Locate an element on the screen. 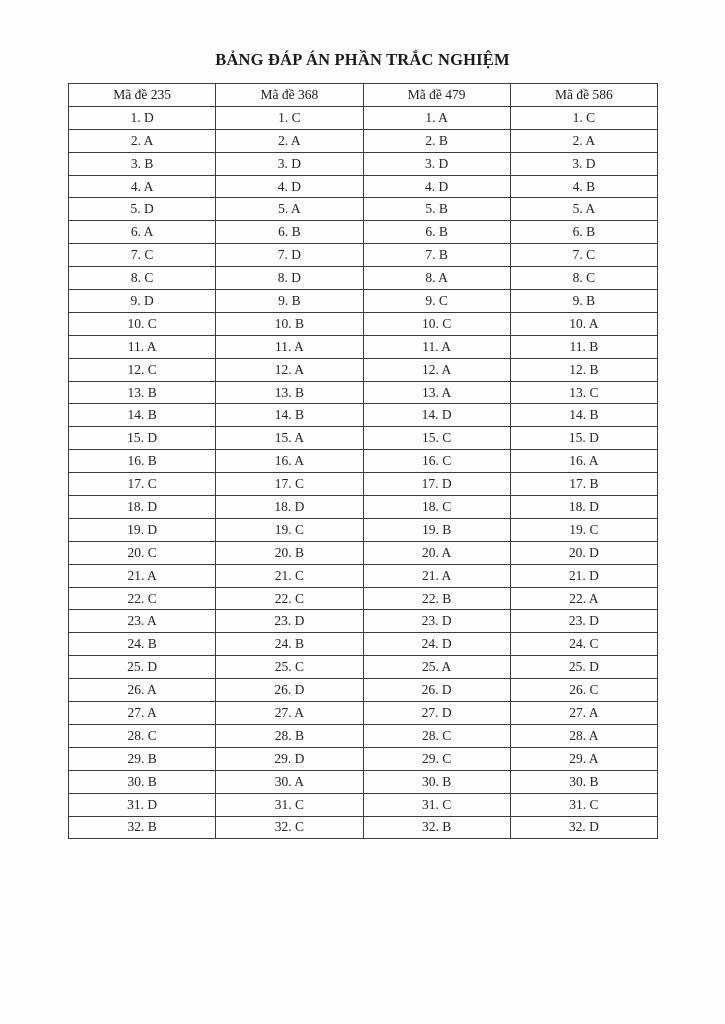 The image size is (725, 1024). answer-table-head: Mã đề 235 Mã đề 368 Mã đề 479 Mã đề 586 is located at coordinates (363, 95).